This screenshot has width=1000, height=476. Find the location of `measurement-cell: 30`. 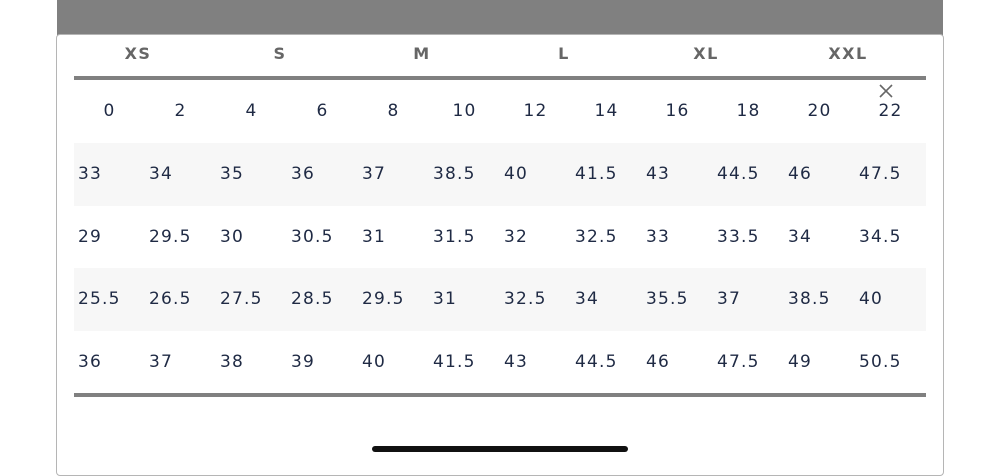

measurement-cell: 30 is located at coordinates (232, 237).